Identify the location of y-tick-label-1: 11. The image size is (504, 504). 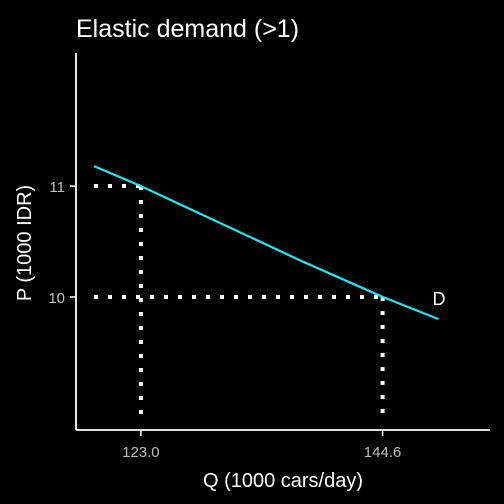
(57, 187).